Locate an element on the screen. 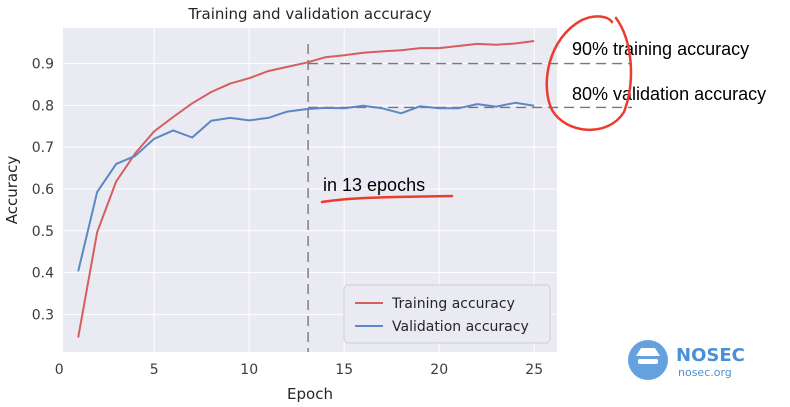 This screenshot has height=407, width=790. y-tick-label: 0.7 is located at coordinates (43, 148).